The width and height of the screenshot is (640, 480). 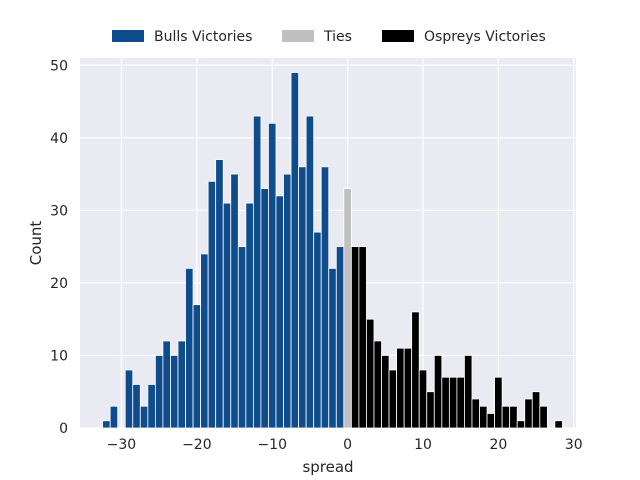 What do you see at coordinates (59, 211) in the screenshot?
I see `y-tick-label: 30` at bounding box center [59, 211].